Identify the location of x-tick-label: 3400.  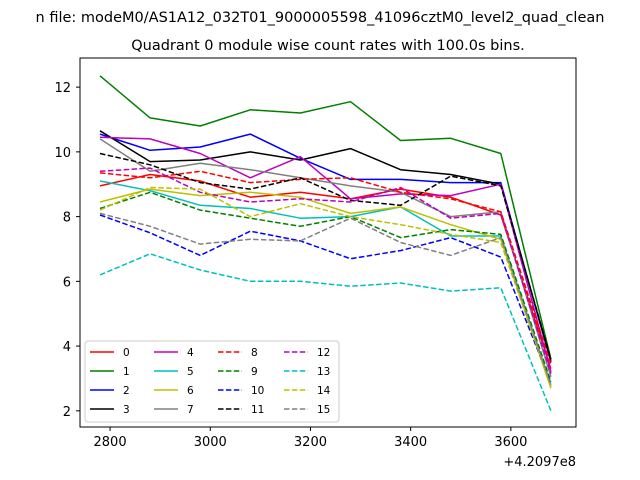
(410, 442).